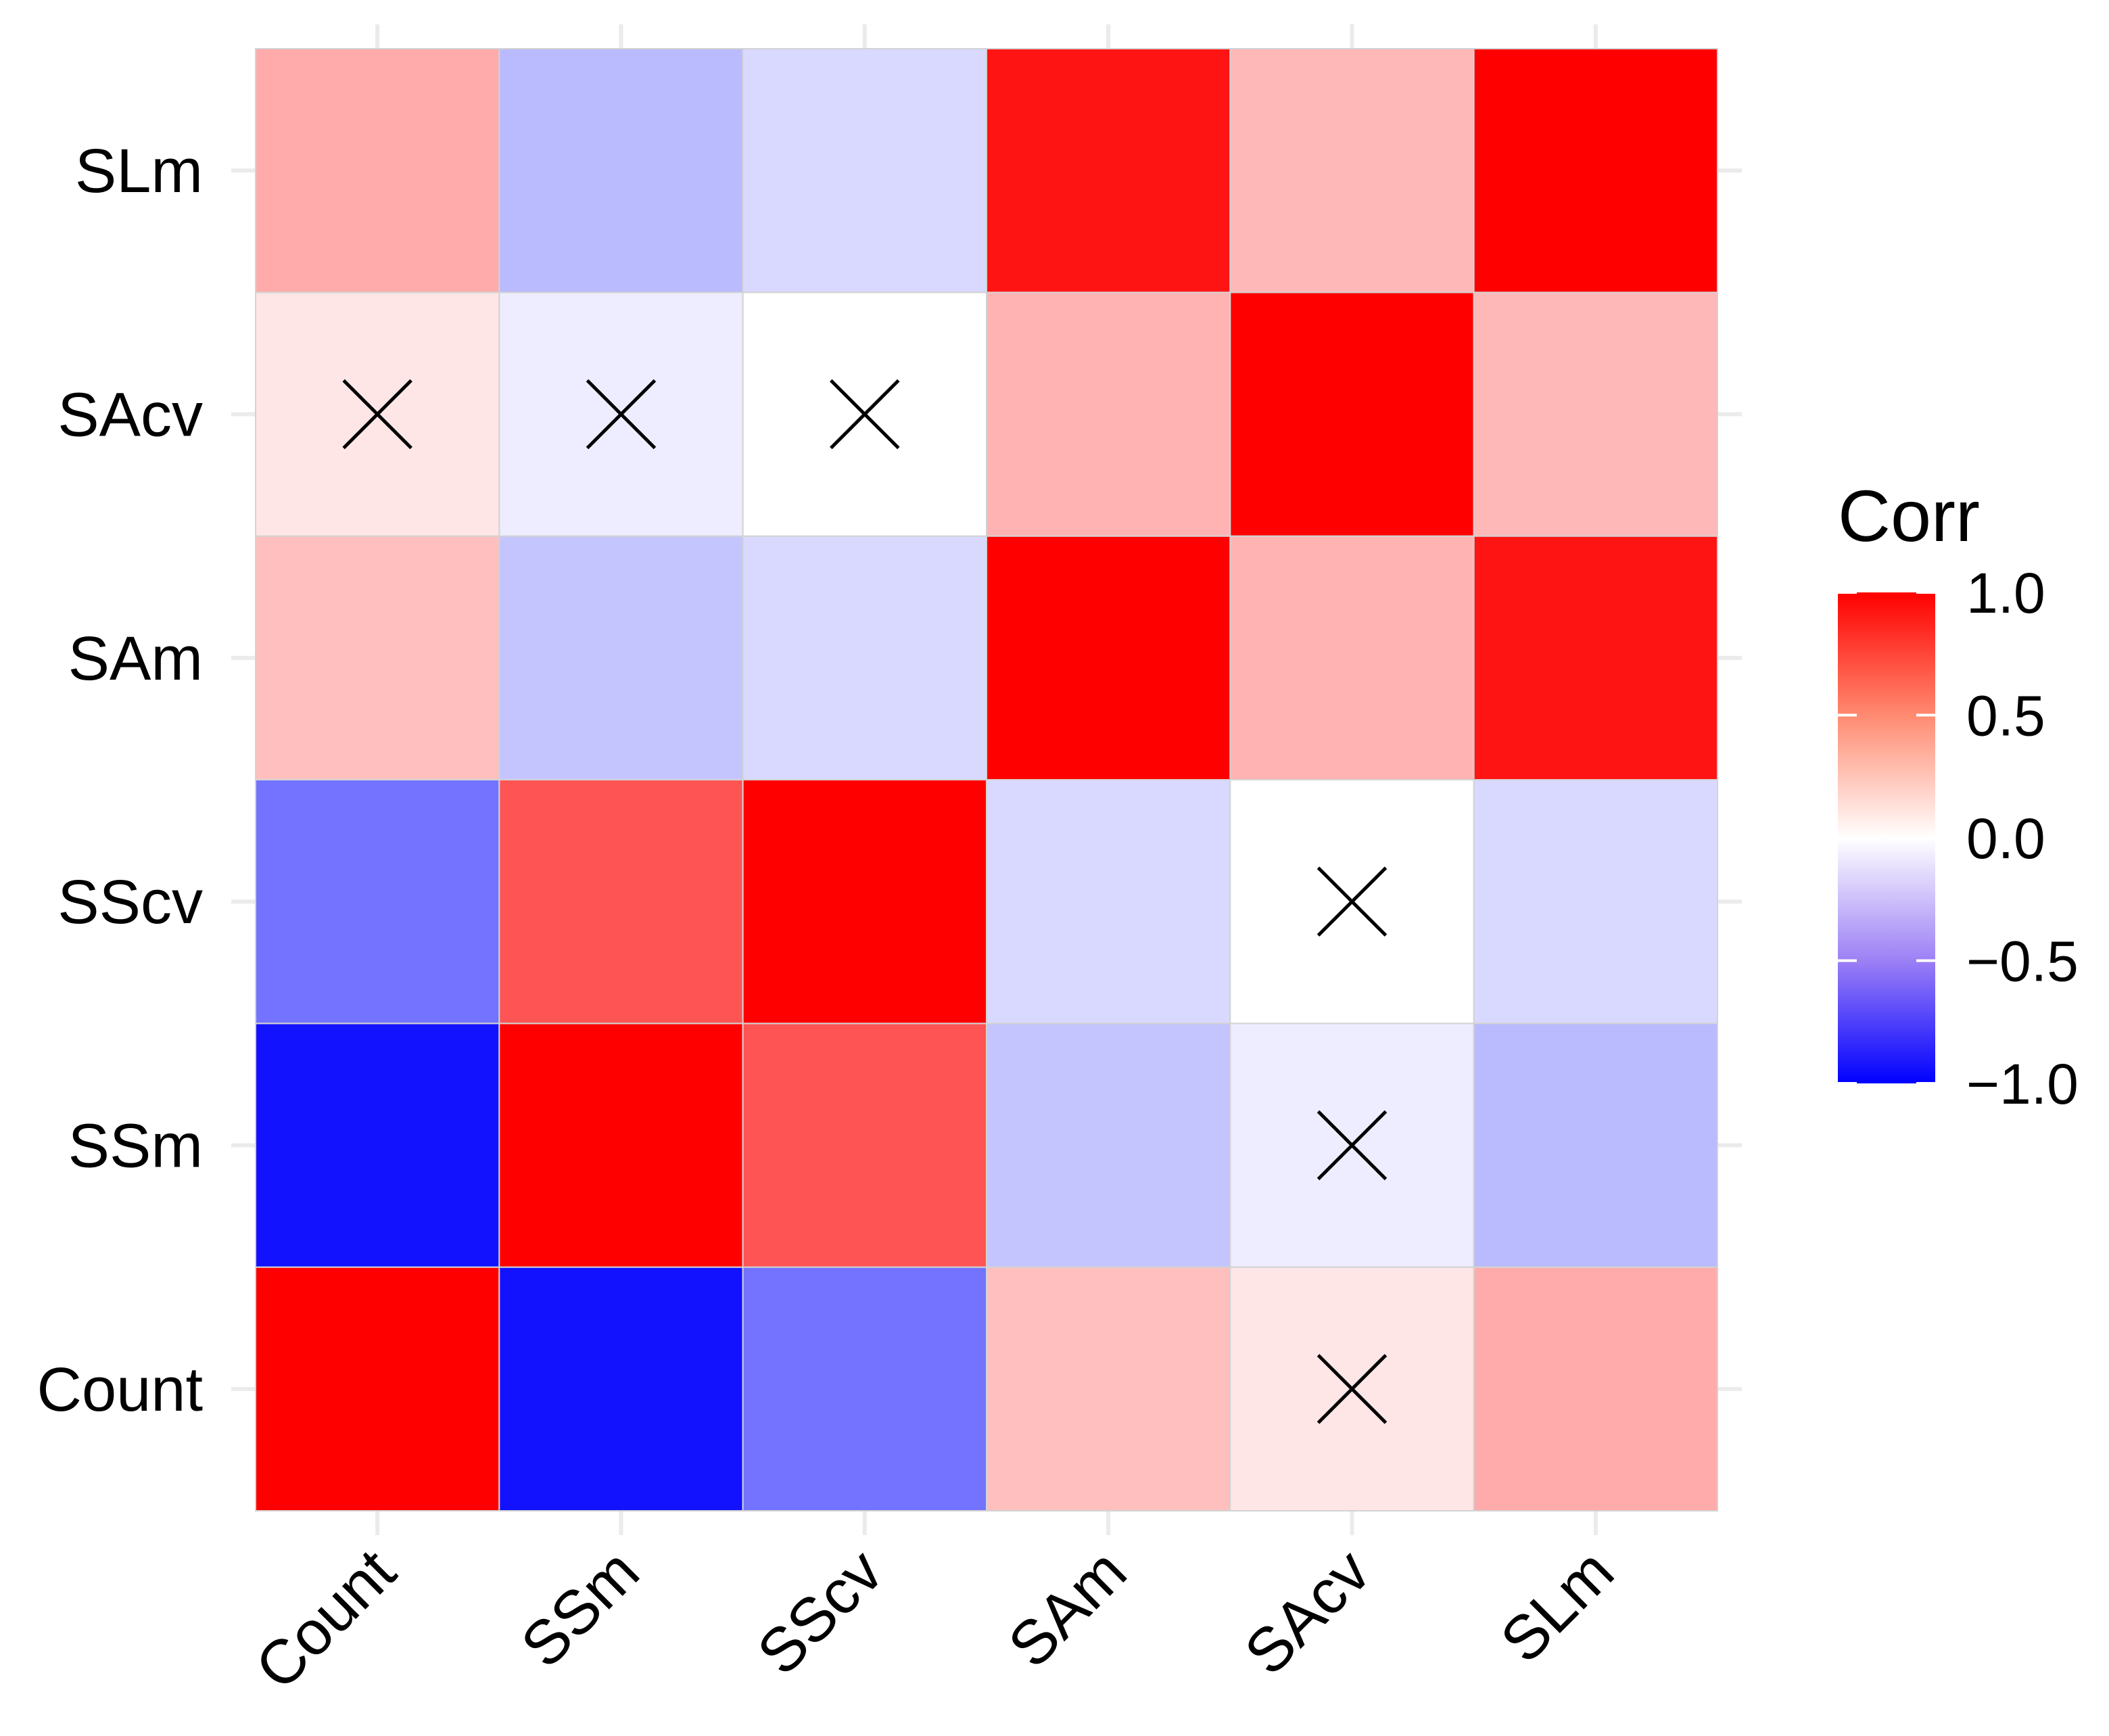 The image size is (2109, 1736). I want to click on heatmap-cell-sam-sscv, so click(864, 658).